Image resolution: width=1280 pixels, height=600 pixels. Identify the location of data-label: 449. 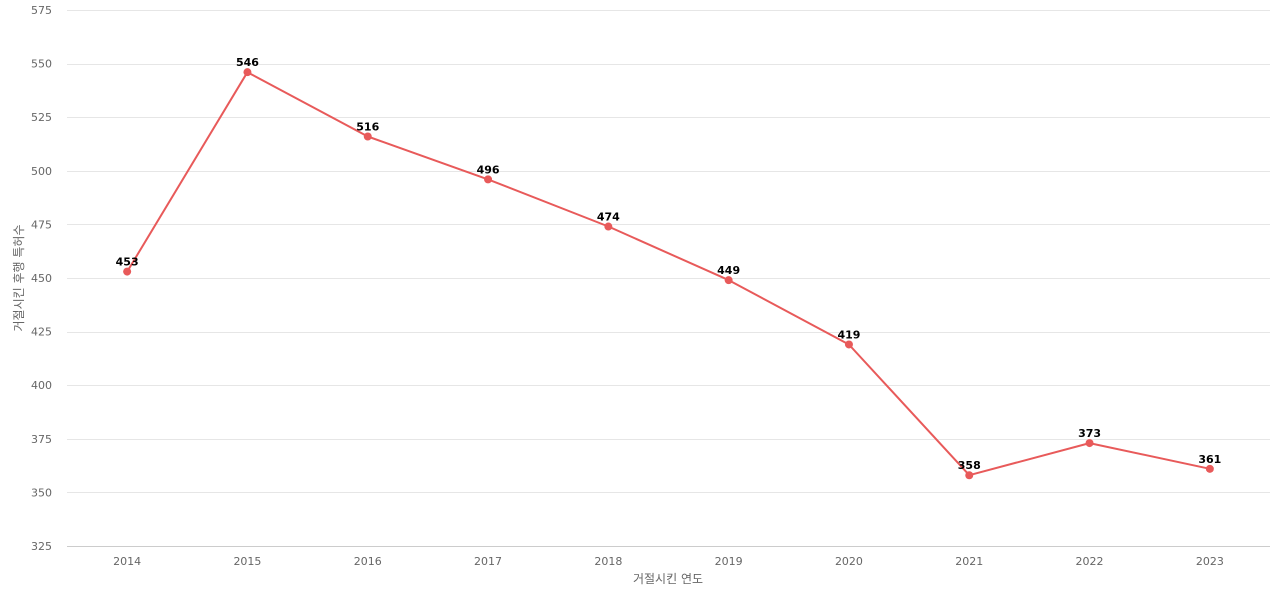
(728, 270).